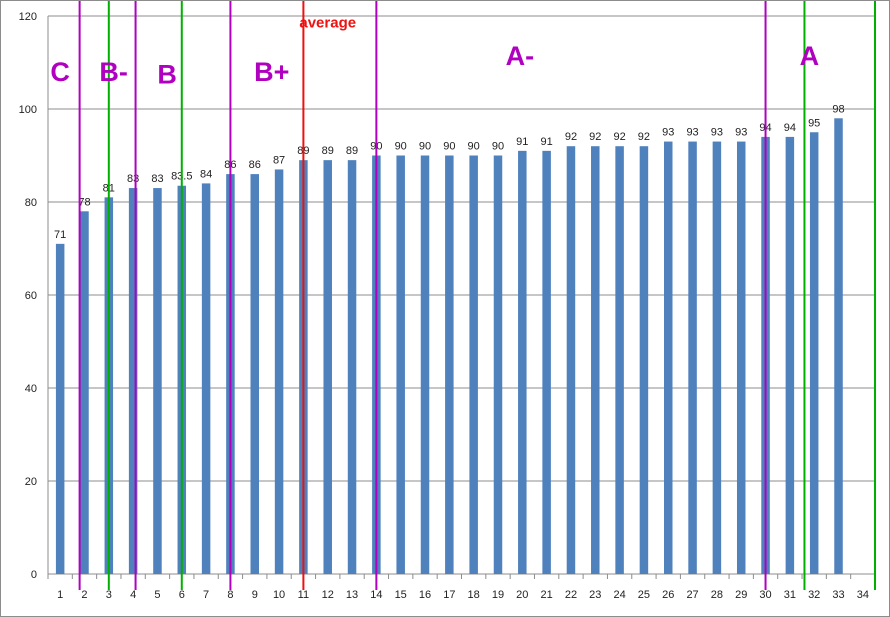 The height and width of the screenshot is (617, 890). What do you see at coordinates (31, 296) in the screenshot?
I see `y-tick-label: 60` at bounding box center [31, 296].